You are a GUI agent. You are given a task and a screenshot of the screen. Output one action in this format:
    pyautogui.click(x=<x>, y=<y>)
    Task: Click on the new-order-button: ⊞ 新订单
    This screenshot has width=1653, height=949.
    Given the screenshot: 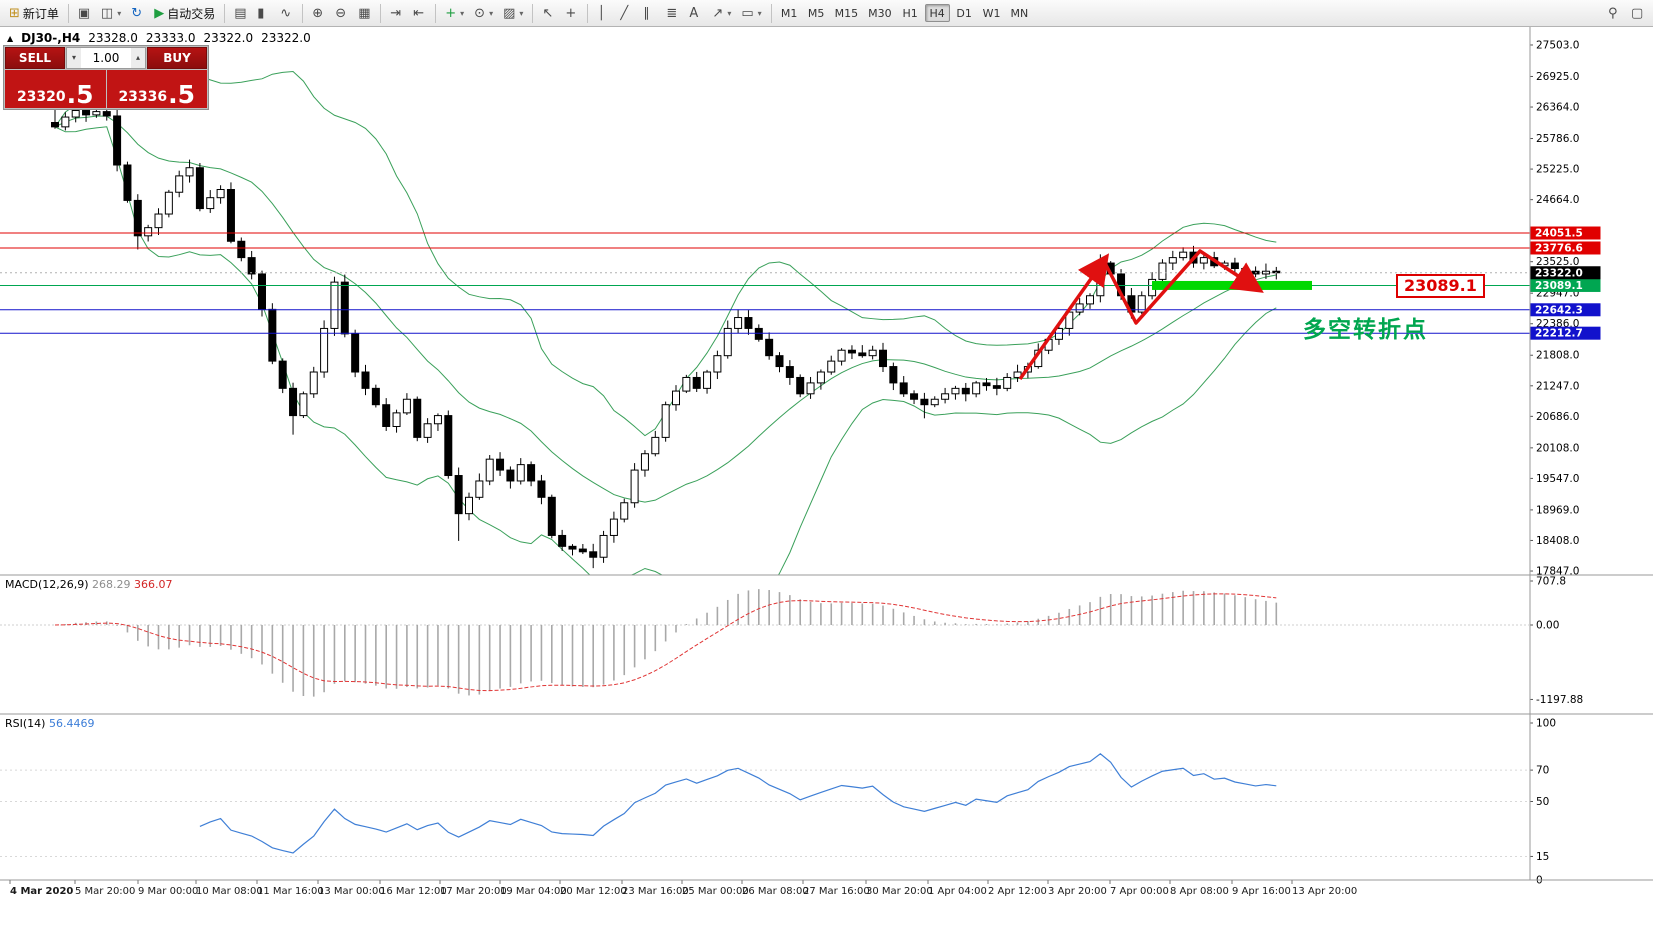 What is the action you would take?
    pyautogui.click(x=34, y=13)
    